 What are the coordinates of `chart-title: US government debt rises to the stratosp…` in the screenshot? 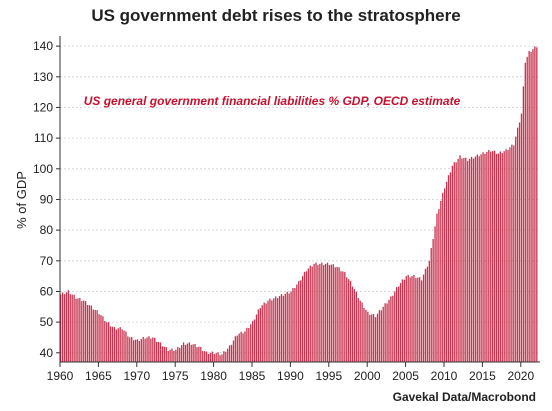 It's located at (276, 15).